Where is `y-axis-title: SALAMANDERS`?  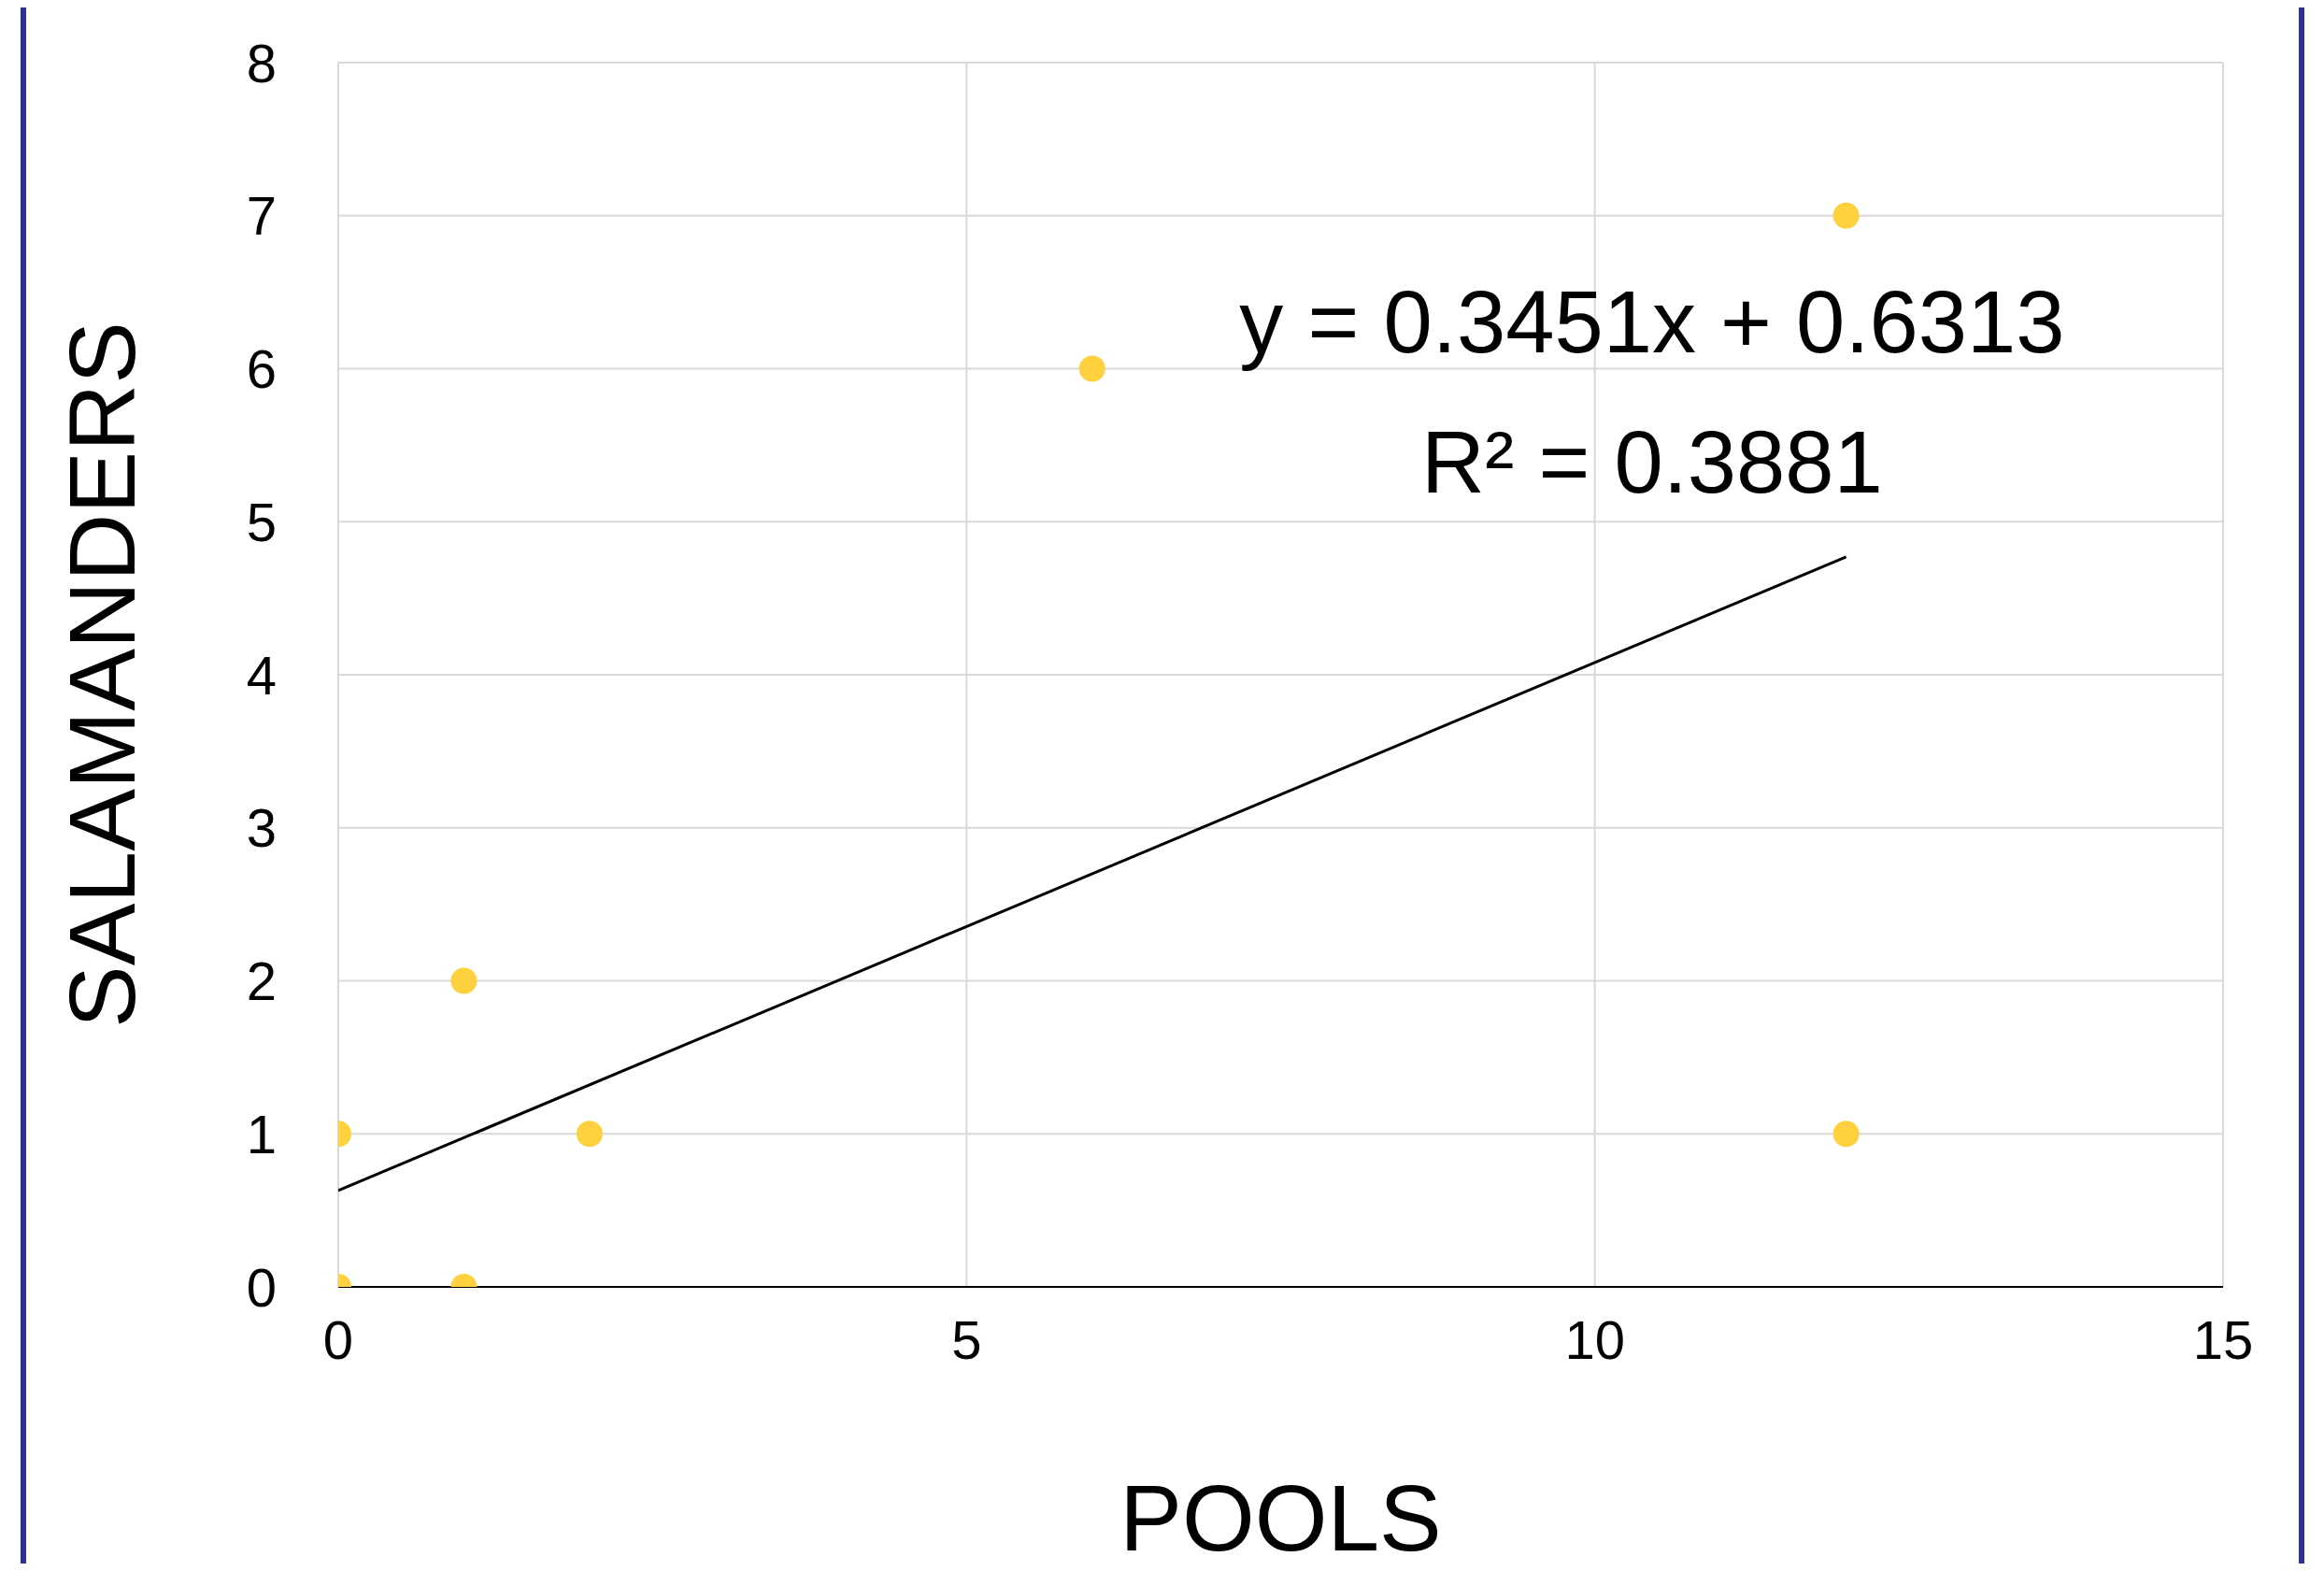 y-axis-title: SALAMANDERS is located at coordinates (101, 674).